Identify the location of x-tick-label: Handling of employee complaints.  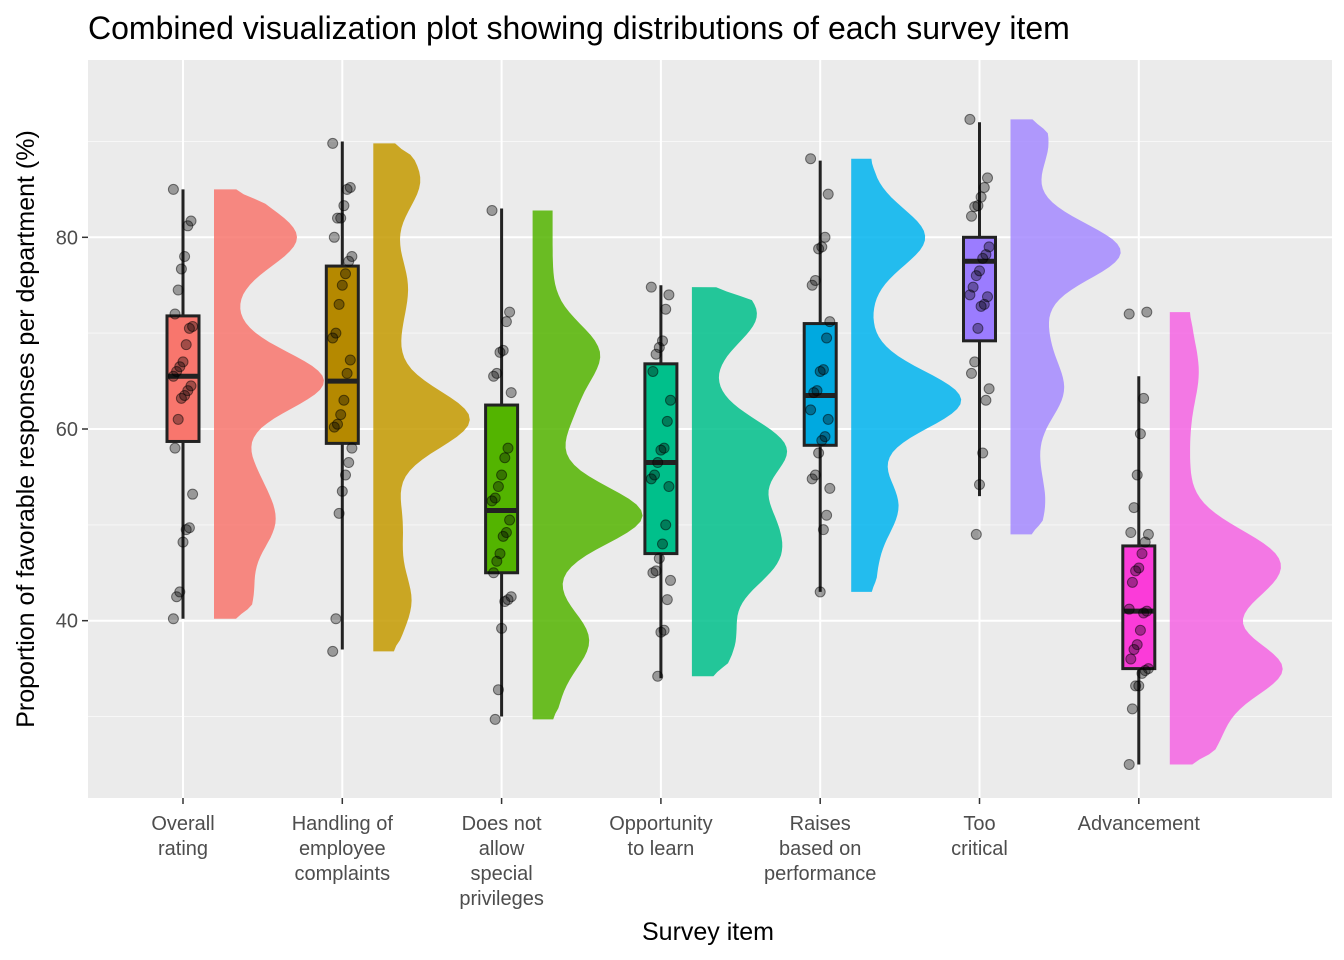
(343, 849).